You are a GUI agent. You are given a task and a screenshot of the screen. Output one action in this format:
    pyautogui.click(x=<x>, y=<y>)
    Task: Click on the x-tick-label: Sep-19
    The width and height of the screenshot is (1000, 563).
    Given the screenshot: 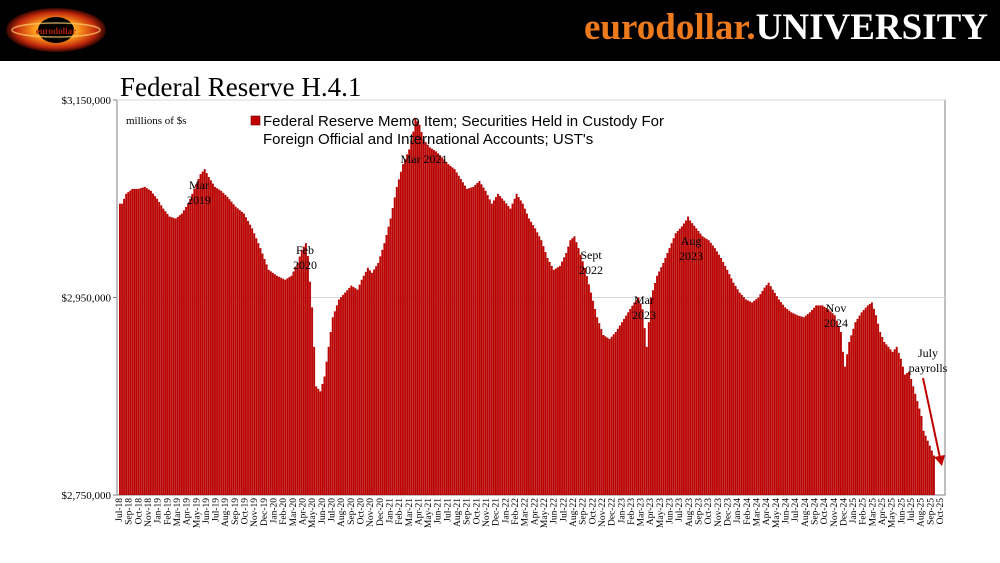 What is the action you would take?
    pyautogui.click(x=236, y=511)
    